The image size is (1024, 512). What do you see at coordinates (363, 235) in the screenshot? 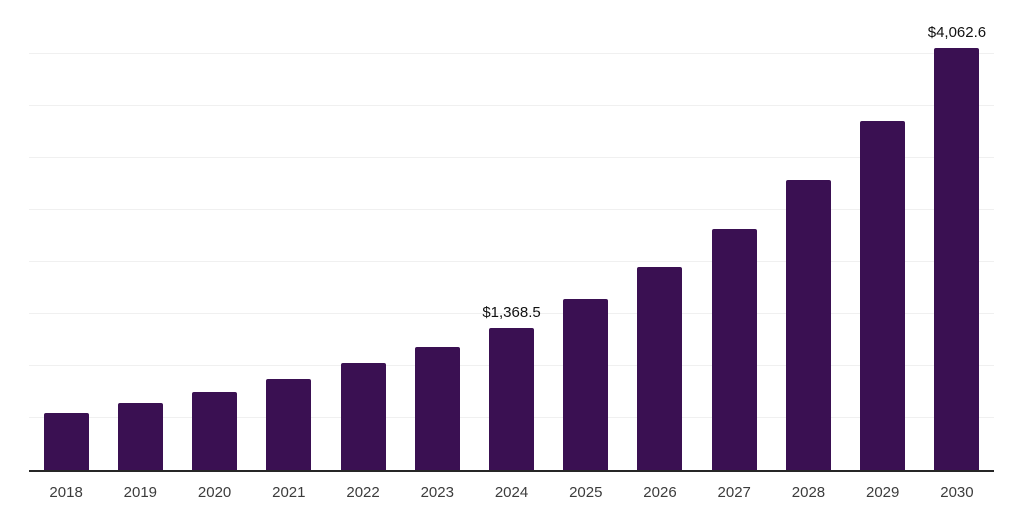
I see `bar-col-2022` at bounding box center [363, 235].